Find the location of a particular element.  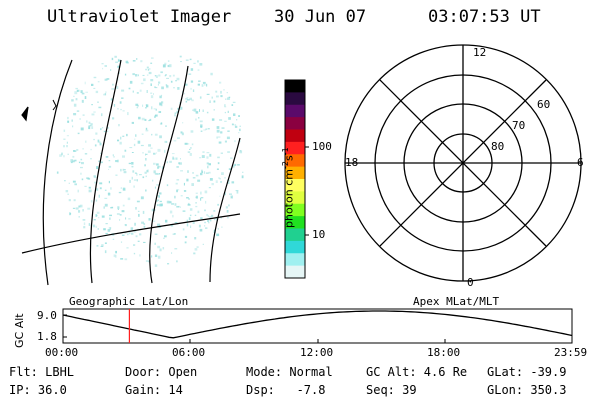

time-tick-2359: 23:59 is located at coordinates (571, 352).